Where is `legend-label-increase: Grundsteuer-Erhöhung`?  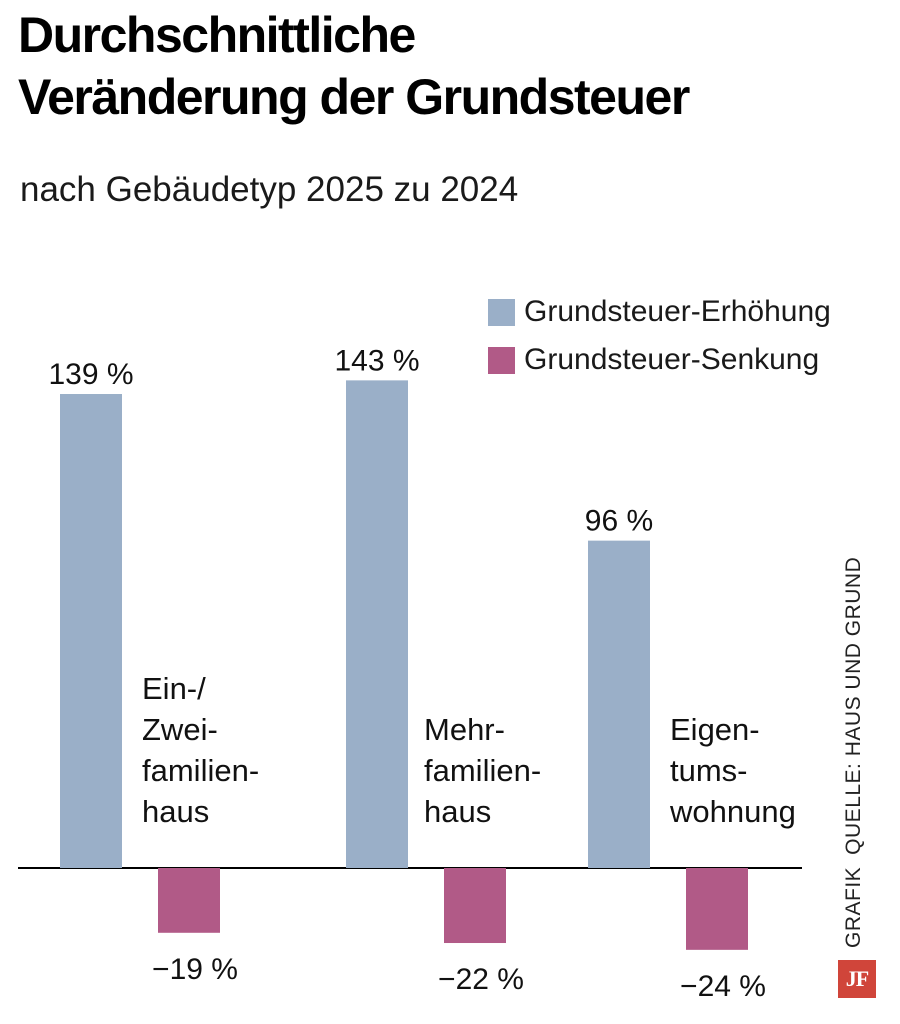
legend-label-increase: Grundsteuer-Erhöhung is located at coordinates (677, 311).